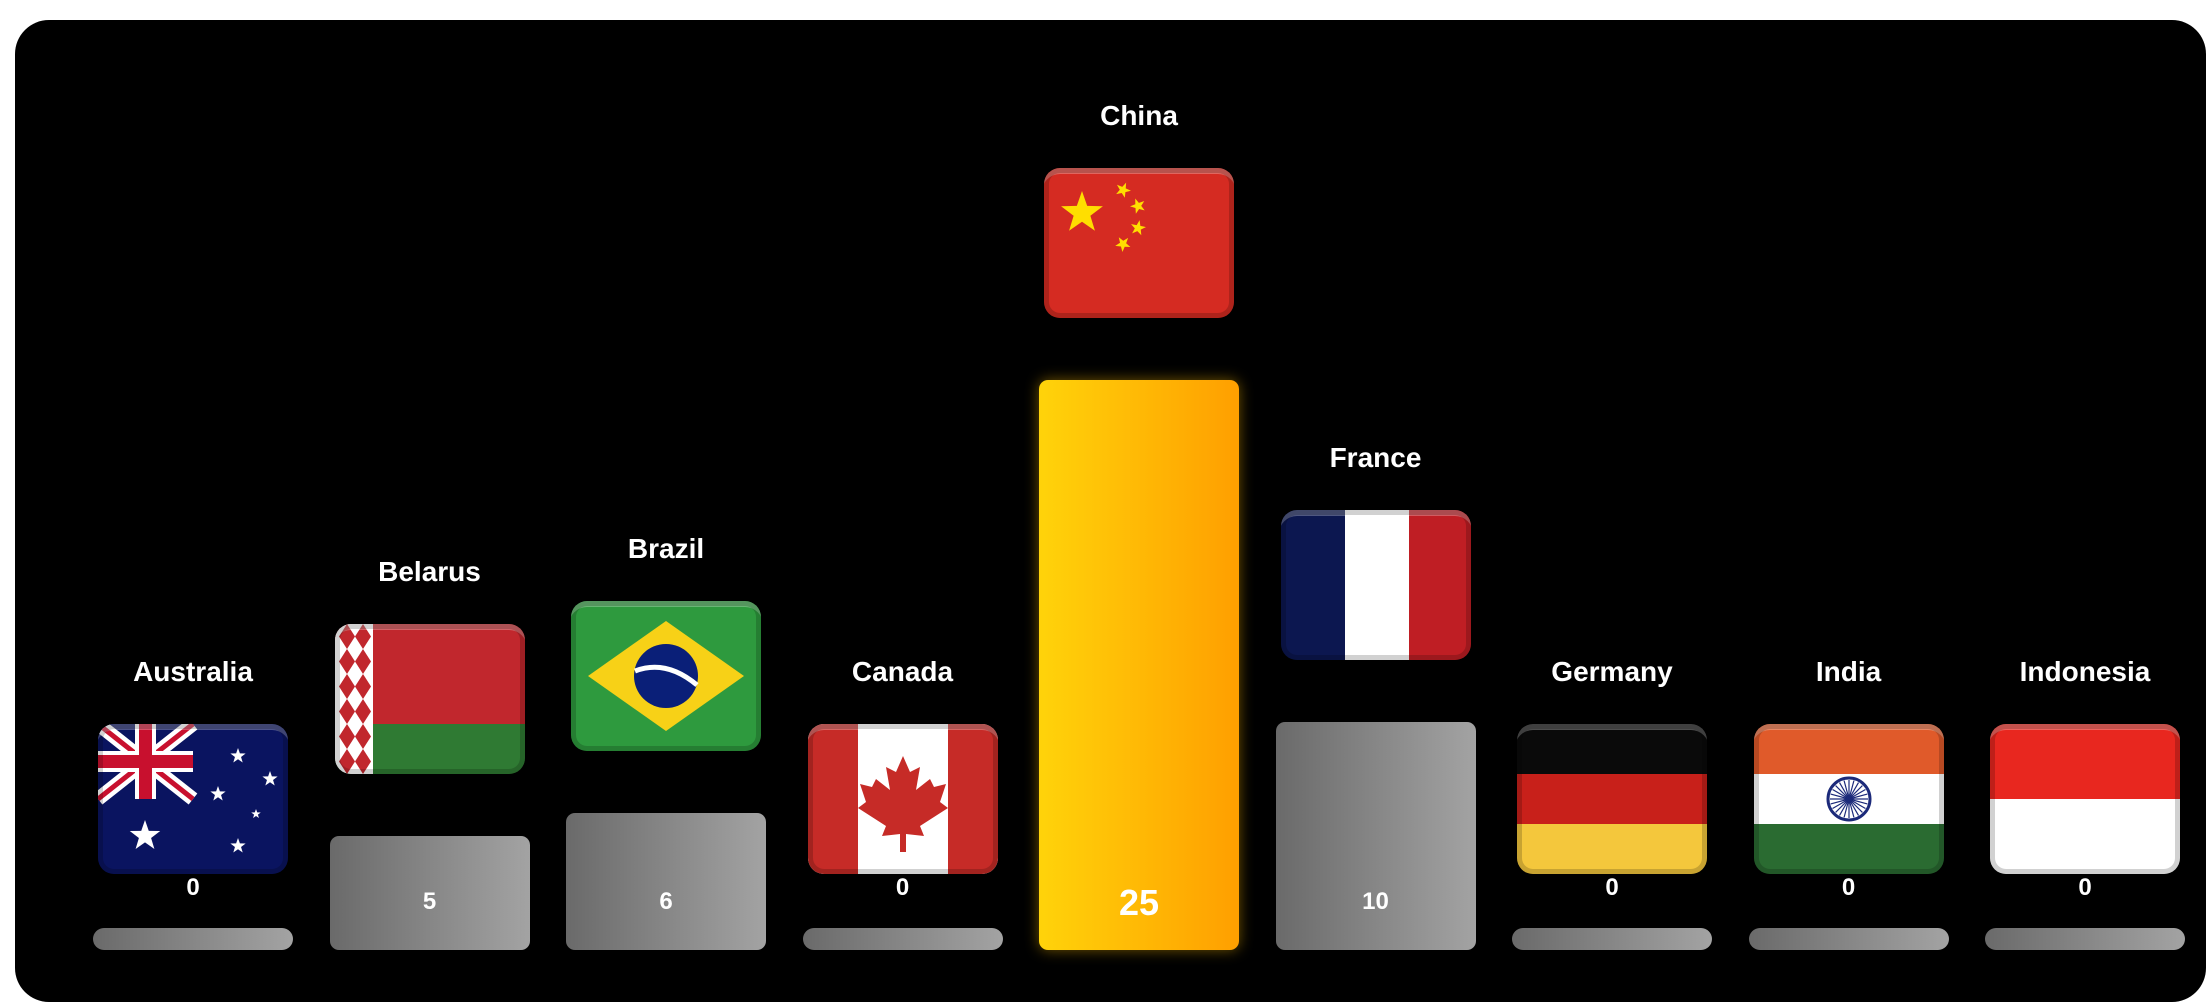 This screenshot has width=2210, height=1002. What do you see at coordinates (1375, 901) in the screenshot?
I see `value-label-france: 10` at bounding box center [1375, 901].